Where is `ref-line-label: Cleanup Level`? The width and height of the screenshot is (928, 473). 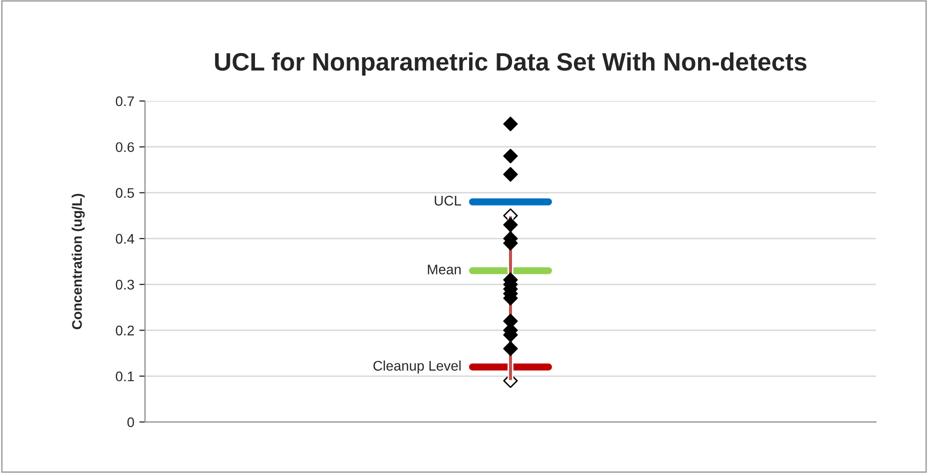 ref-line-label: Cleanup Level is located at coordinates (417, 367).